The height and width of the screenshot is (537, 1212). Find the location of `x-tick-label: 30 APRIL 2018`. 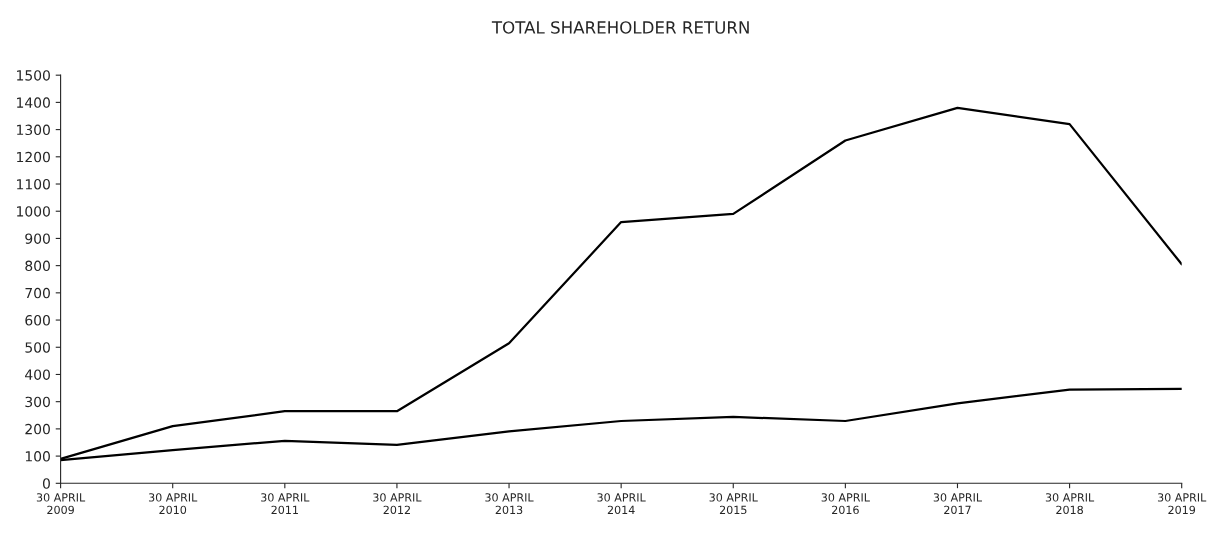

x-tick-label: 30 APRIL 2018 is located at coordinates (1070, 504).